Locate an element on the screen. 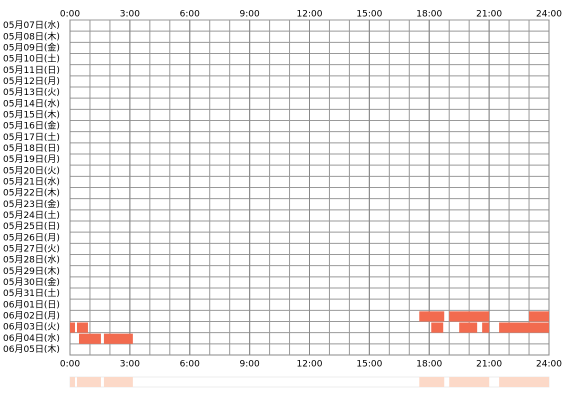 The width and height of the screenshot is (570, 400). row-label: 05月10日(土) is located at coordinates (31, 59).